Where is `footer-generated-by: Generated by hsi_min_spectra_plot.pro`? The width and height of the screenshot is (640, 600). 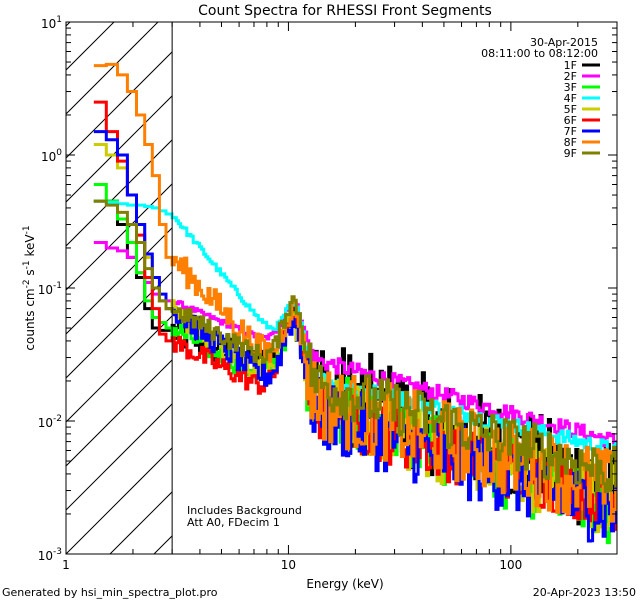 footer-generated-by: Generated by hsi_min_spectra_plot.pro is located at coordinates (110, 592).